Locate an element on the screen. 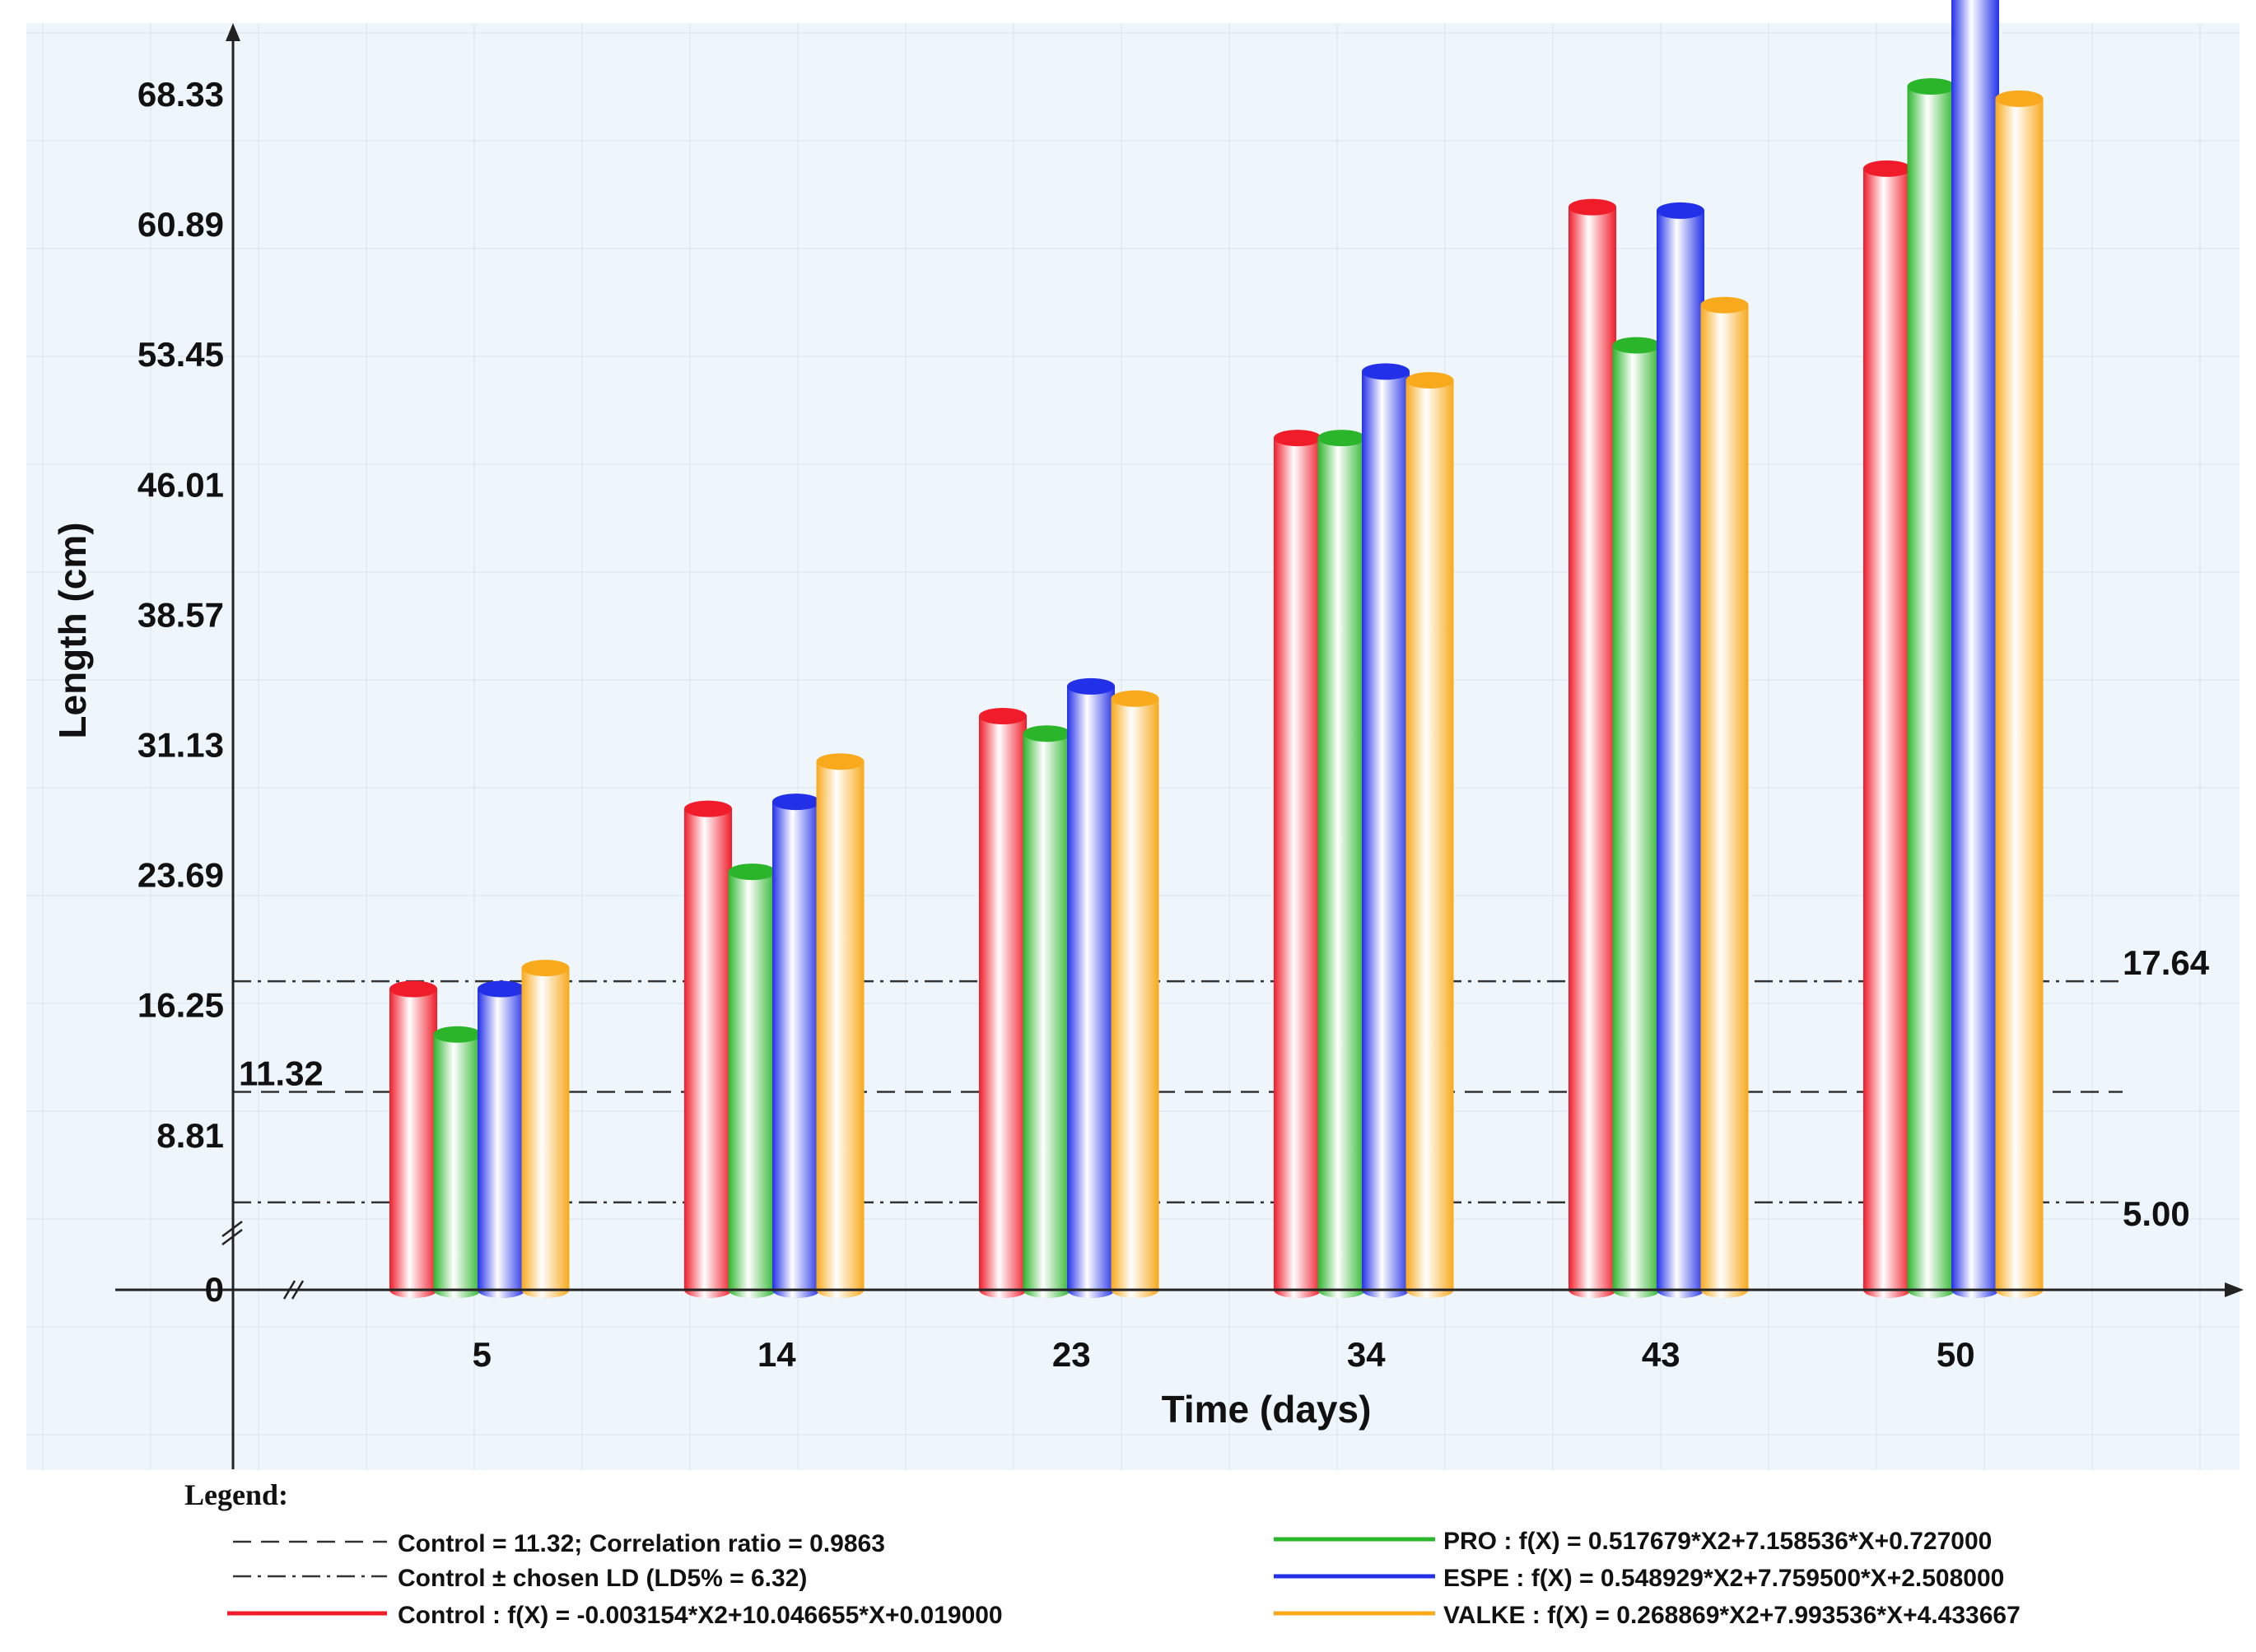 This screenshot has width=2256, height=1652. legend-title: Legend: is located at coordinates (236, 1494).